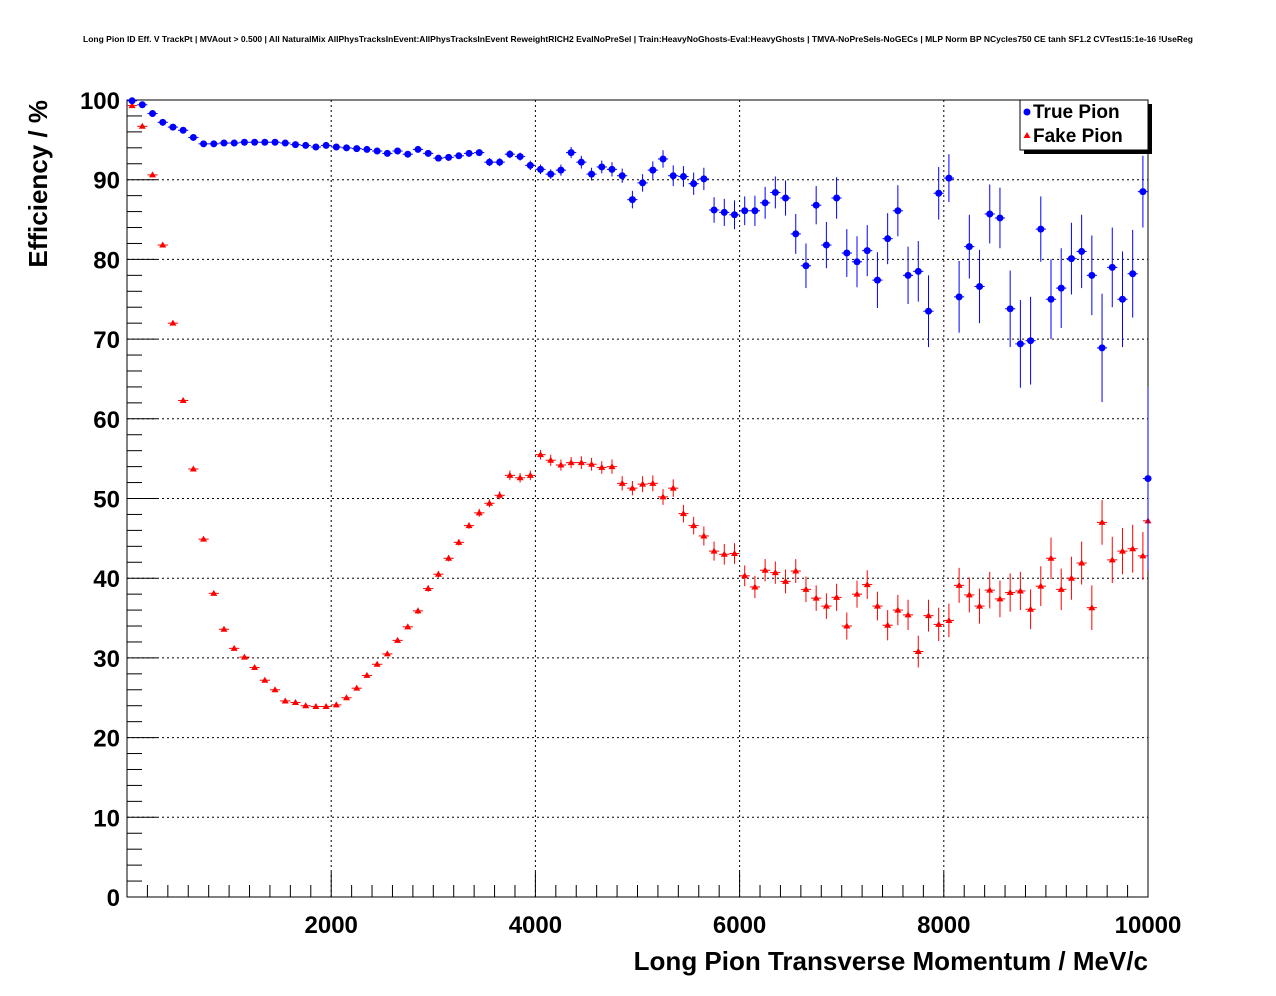 The image size is (1276, 996). What do you see at coordinates (1078, 136) in the screenshot?
I see `legend-fake-label: Fake Pion` at bounding box center [1078, 136].